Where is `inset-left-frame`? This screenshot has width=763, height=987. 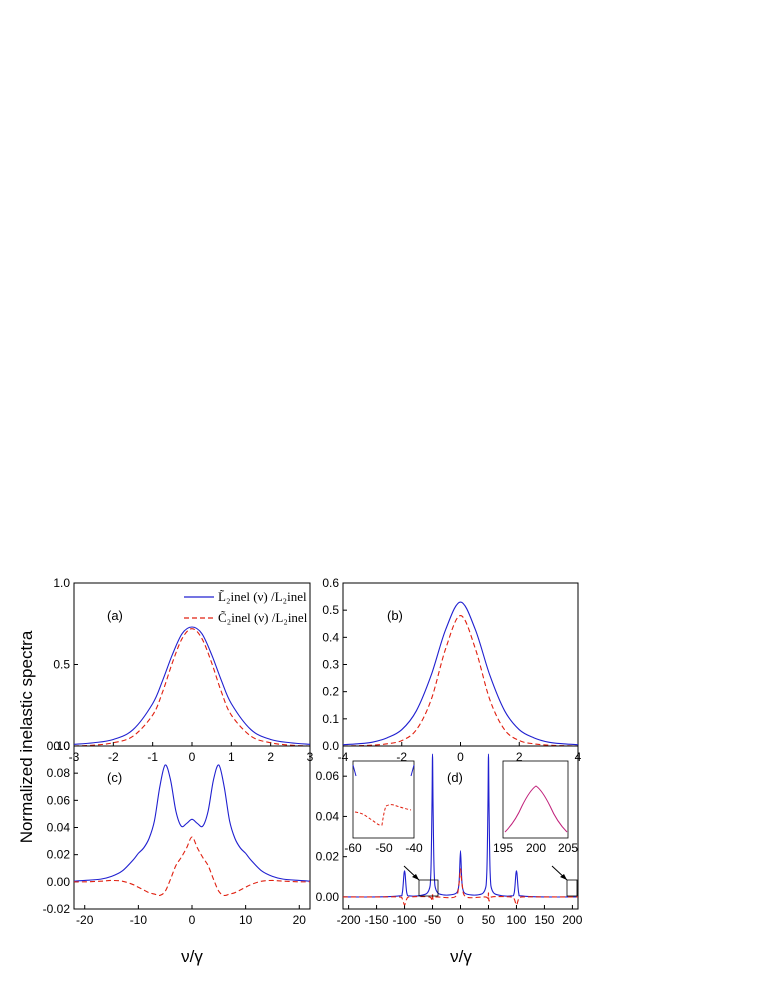
inset-left-frame is located at coordinates (383, 799).